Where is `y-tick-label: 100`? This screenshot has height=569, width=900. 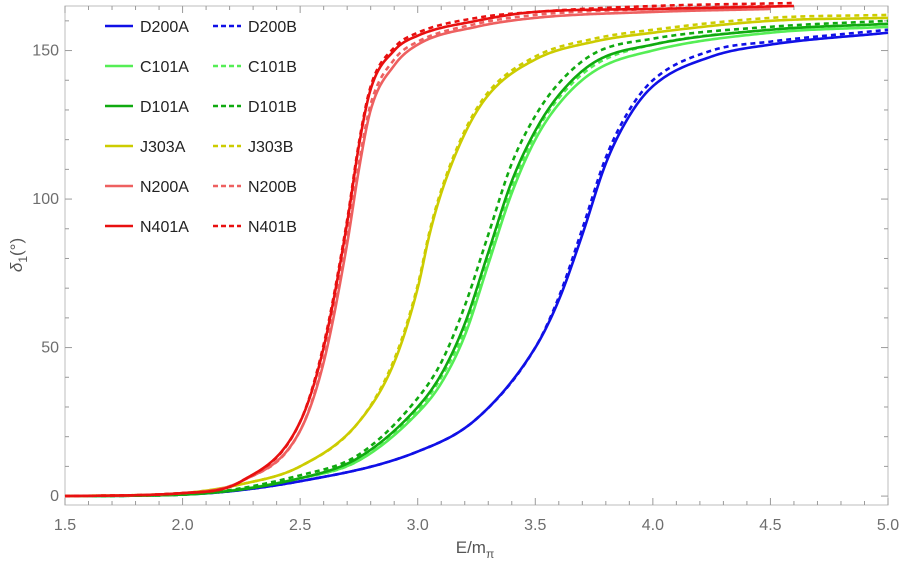 y-tick-label: 100 is located at coordinates (45, 199).